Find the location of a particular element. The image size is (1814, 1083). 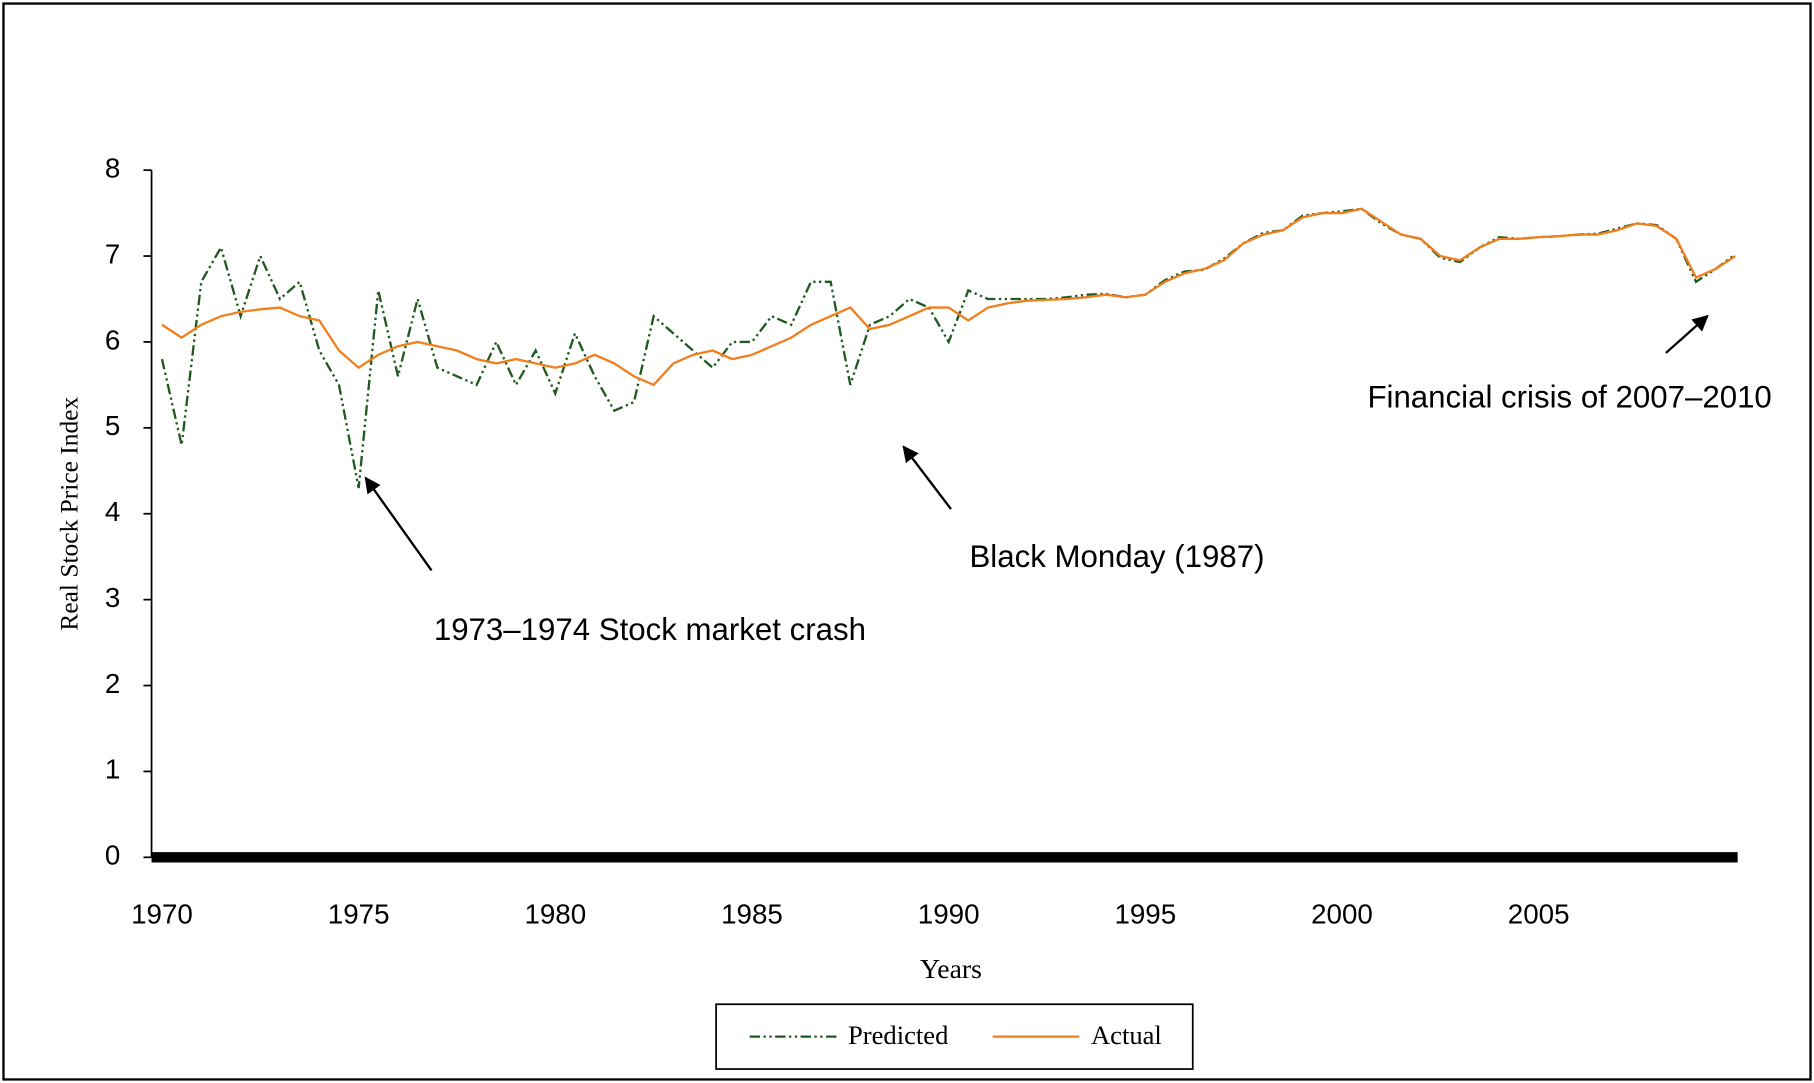

x-tick-label: 1980 is located at coordinates (555, 914).